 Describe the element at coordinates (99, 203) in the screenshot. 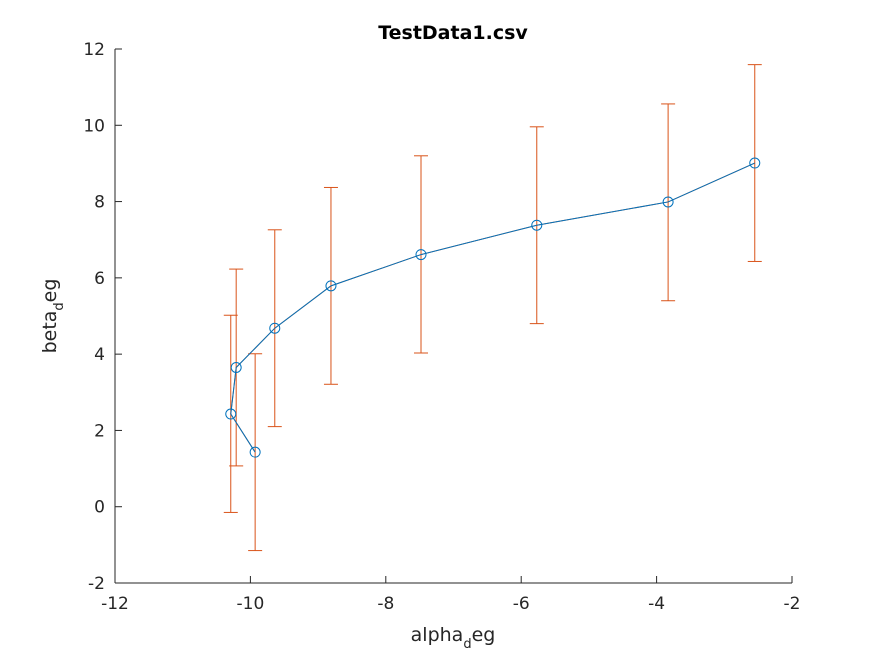

I see `y-tick-label: 8` at that location.